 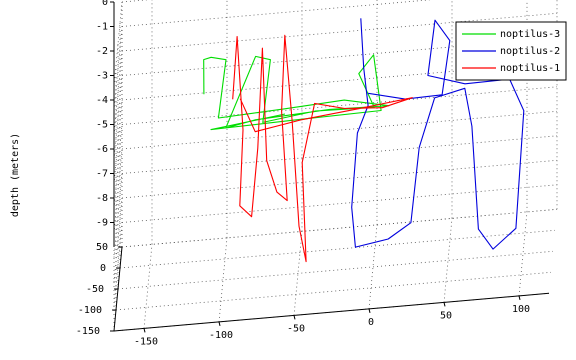 I want to click on y-tick-label: -50, so click(x=95, y=289).